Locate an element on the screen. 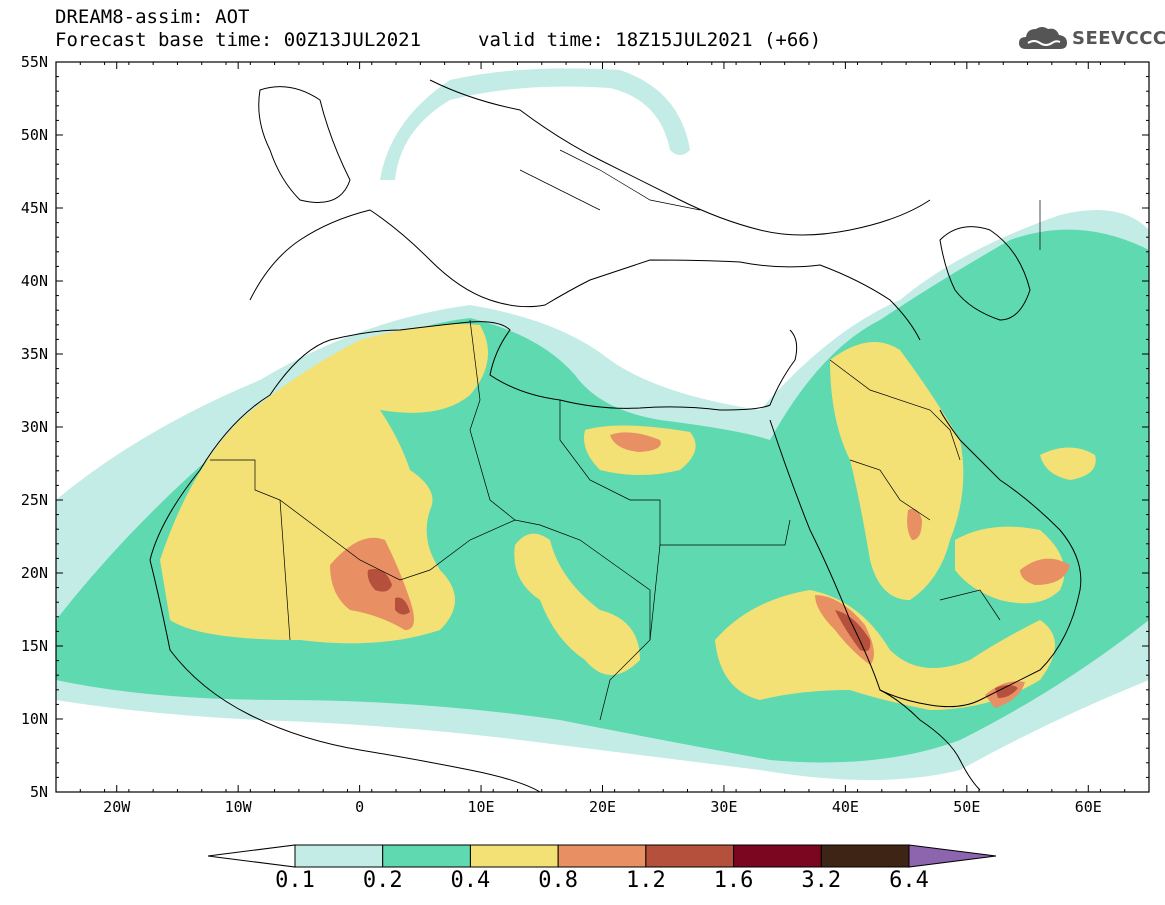  map-title: DREAM8-assim: AOT is located at coordinates (152, 17).